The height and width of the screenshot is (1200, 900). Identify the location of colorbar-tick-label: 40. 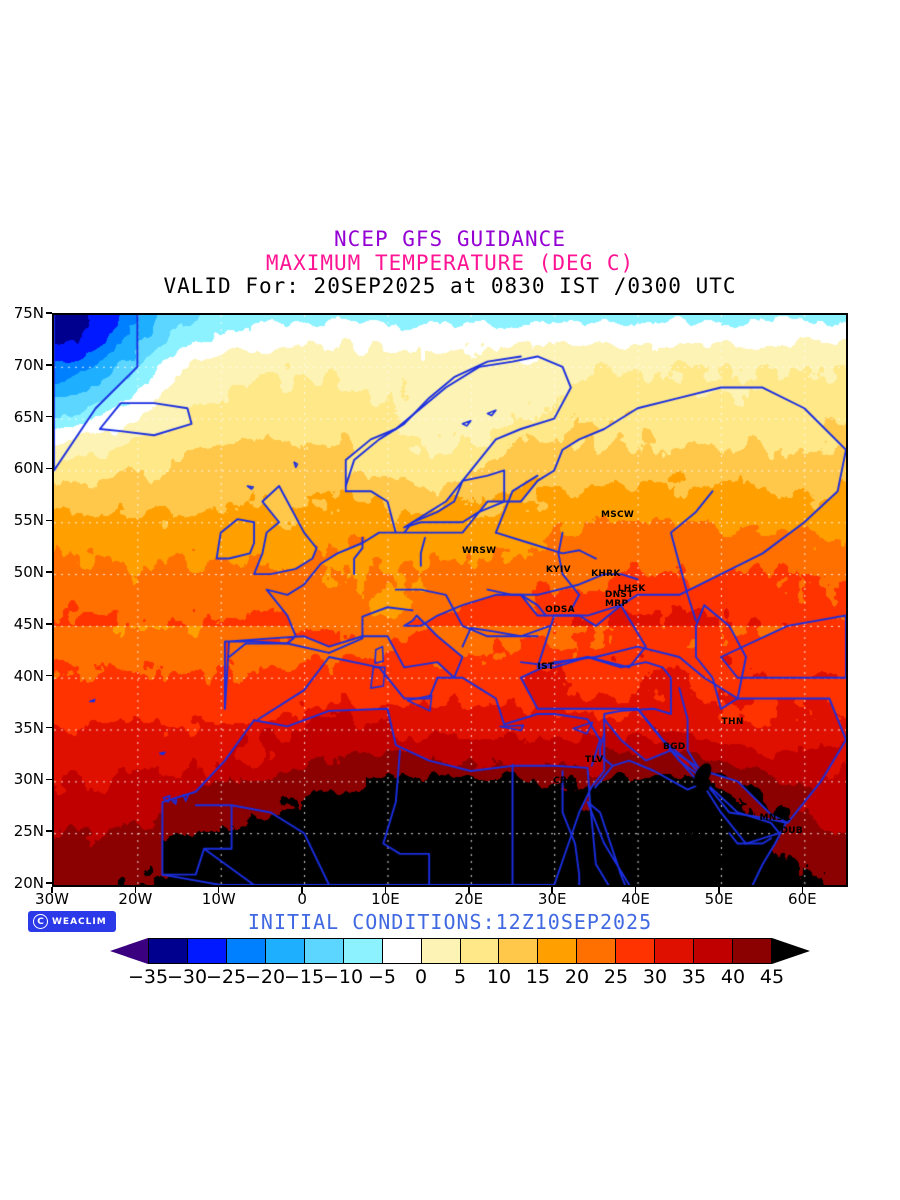
(733, 977).